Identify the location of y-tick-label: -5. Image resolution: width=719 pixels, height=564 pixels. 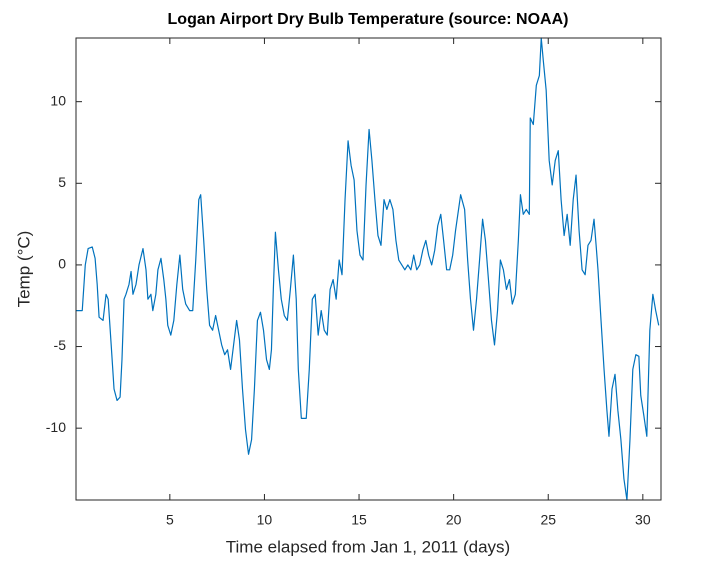
(60, 345).